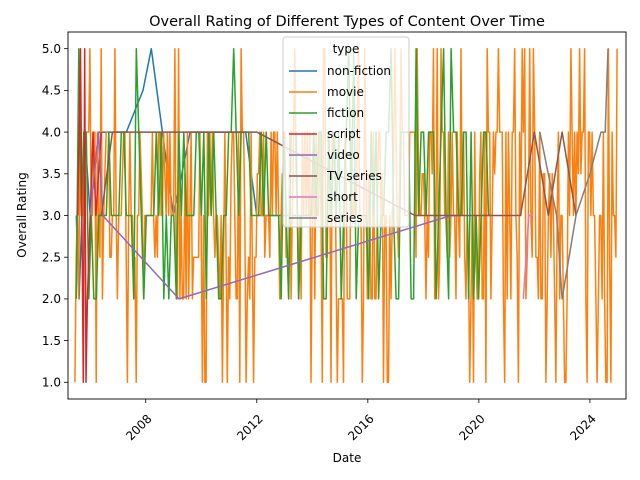 Image resolution: width=640 pixels, height=480 pixels. What do you see at coordinates (51, 383) in the screenshot?
I see `y-tick-label: 1.0` at bounding box center [51, 383].